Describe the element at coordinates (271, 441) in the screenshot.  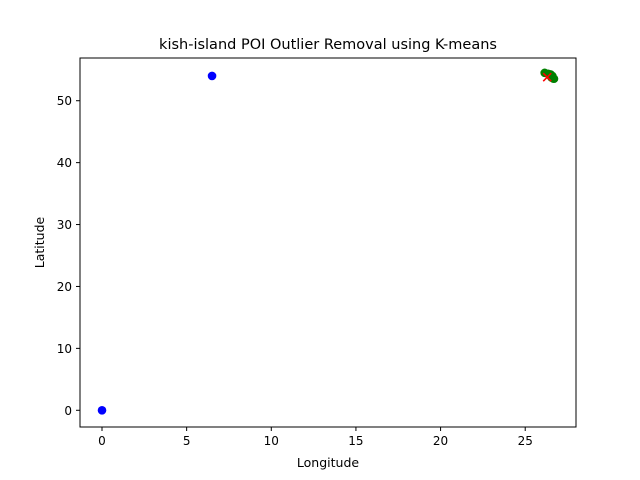
I see `x-tick-label: 10` at that location.